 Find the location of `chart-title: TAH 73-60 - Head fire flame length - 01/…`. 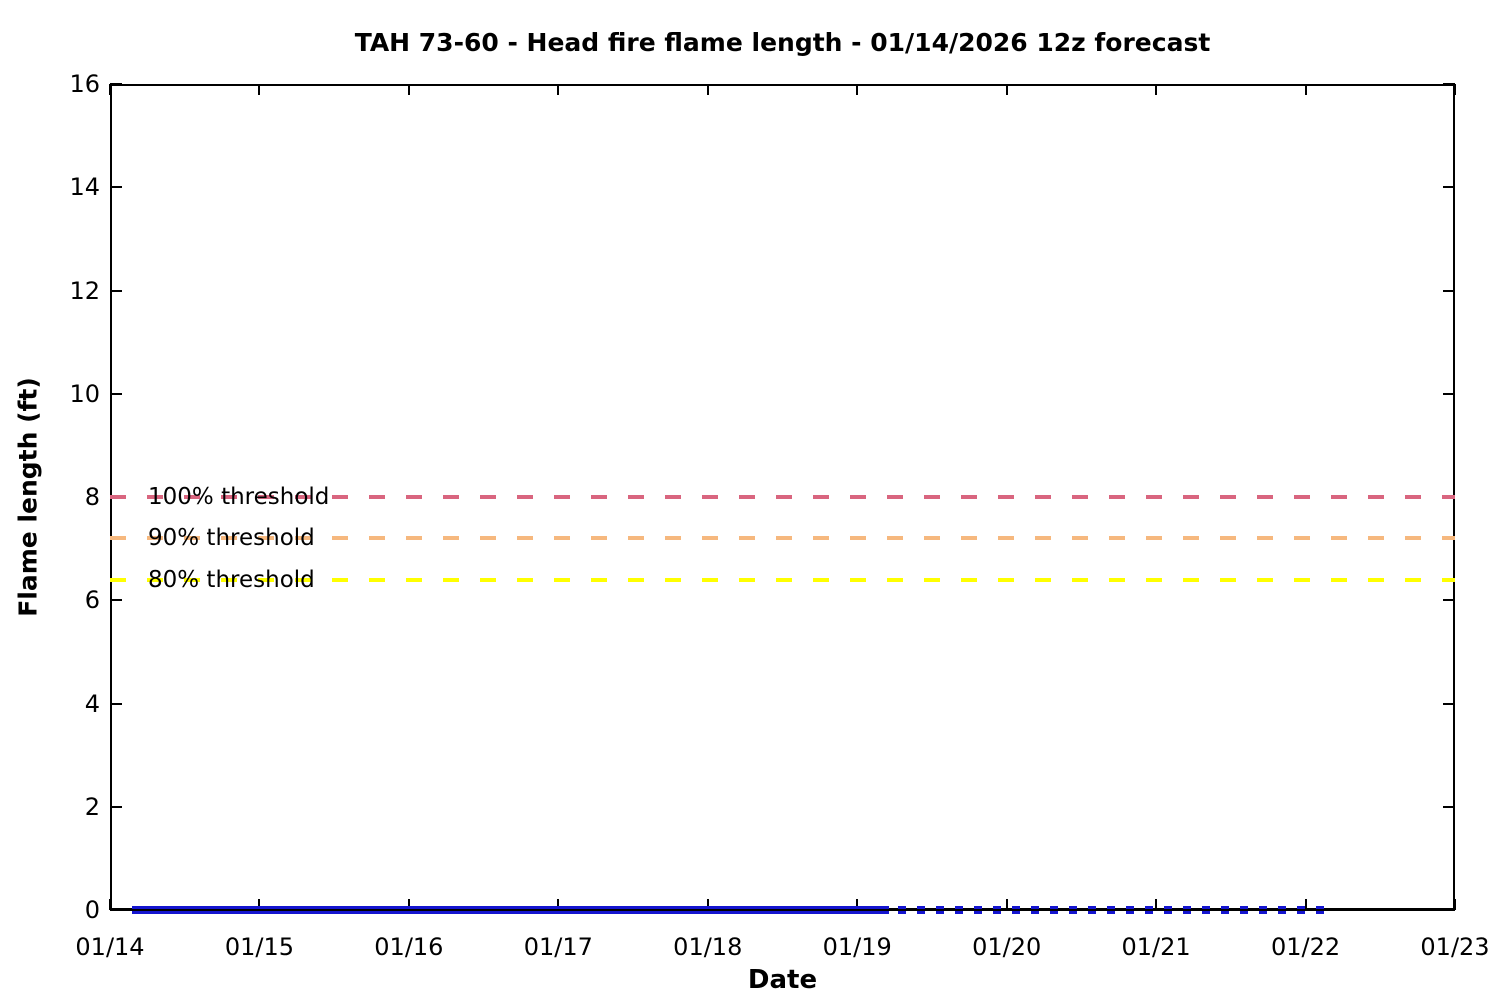

chart-title: TAH 73-60 - Head fire flame length - 01/… is located at coordinates (782, 42).